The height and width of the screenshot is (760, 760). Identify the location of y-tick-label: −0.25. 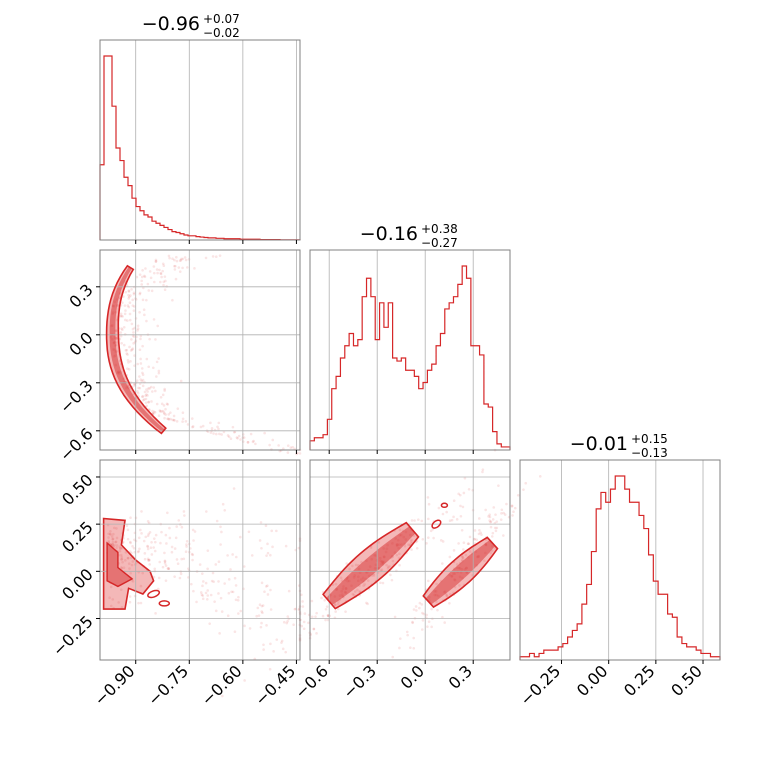
(73, 636).